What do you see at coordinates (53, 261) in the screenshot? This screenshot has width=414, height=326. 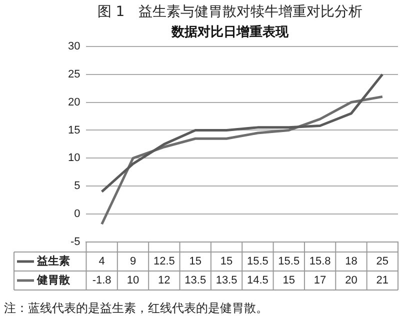 I see `legend-label: 益生素` at bounding box center [53, 261].